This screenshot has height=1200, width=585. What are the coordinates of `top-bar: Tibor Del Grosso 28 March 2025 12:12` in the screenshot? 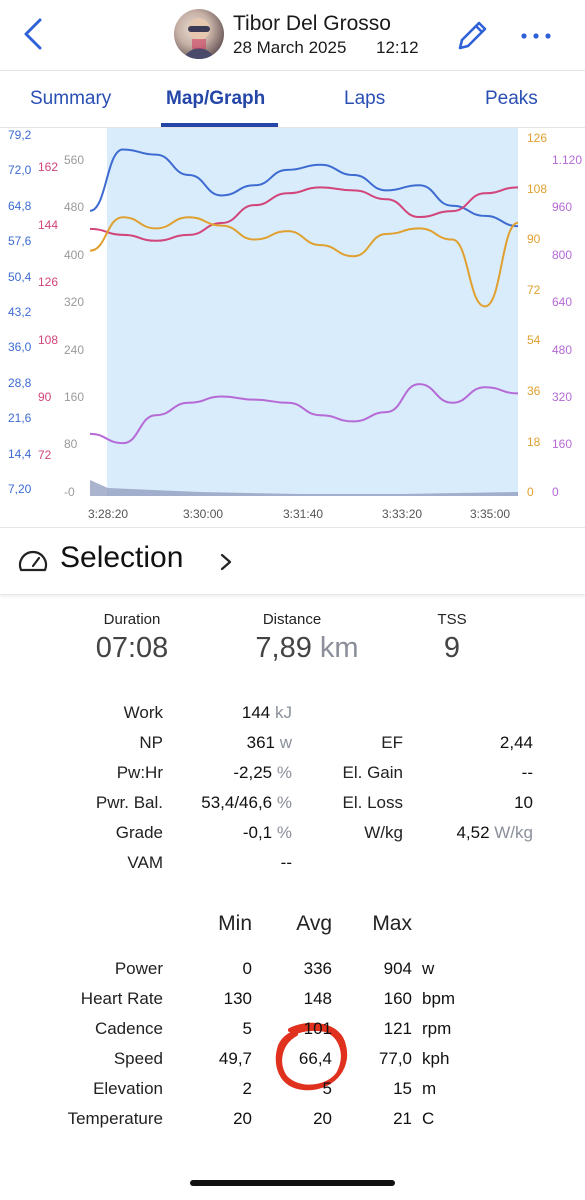 It's located at (292, 35).